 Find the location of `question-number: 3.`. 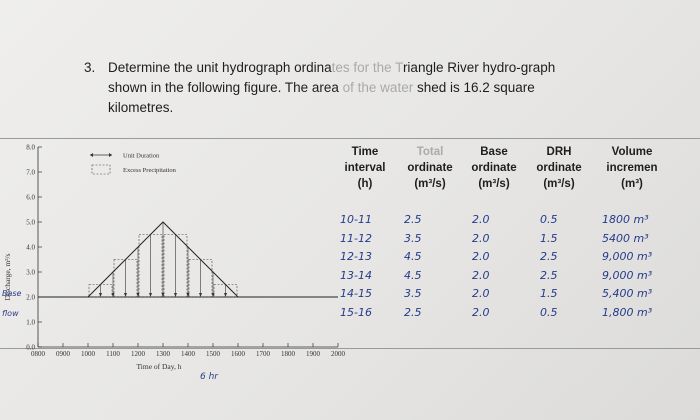

question-number: 3. is located at coordinates (90, 67).